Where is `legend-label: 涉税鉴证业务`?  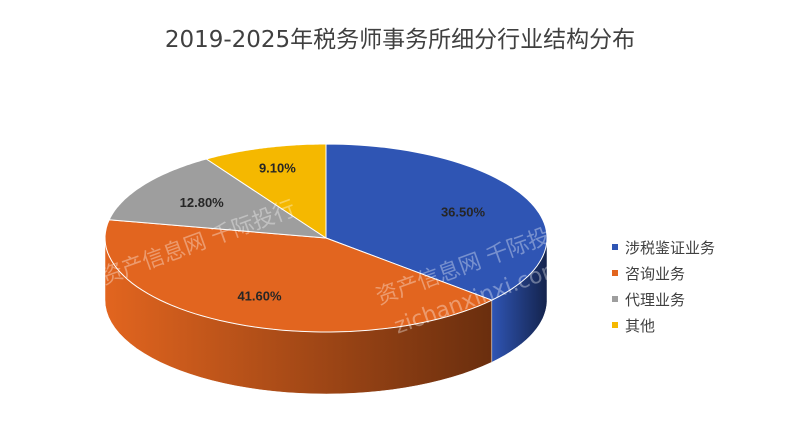 legend-label: 涉税鉴证业务 is located at coordinates (670, 247).